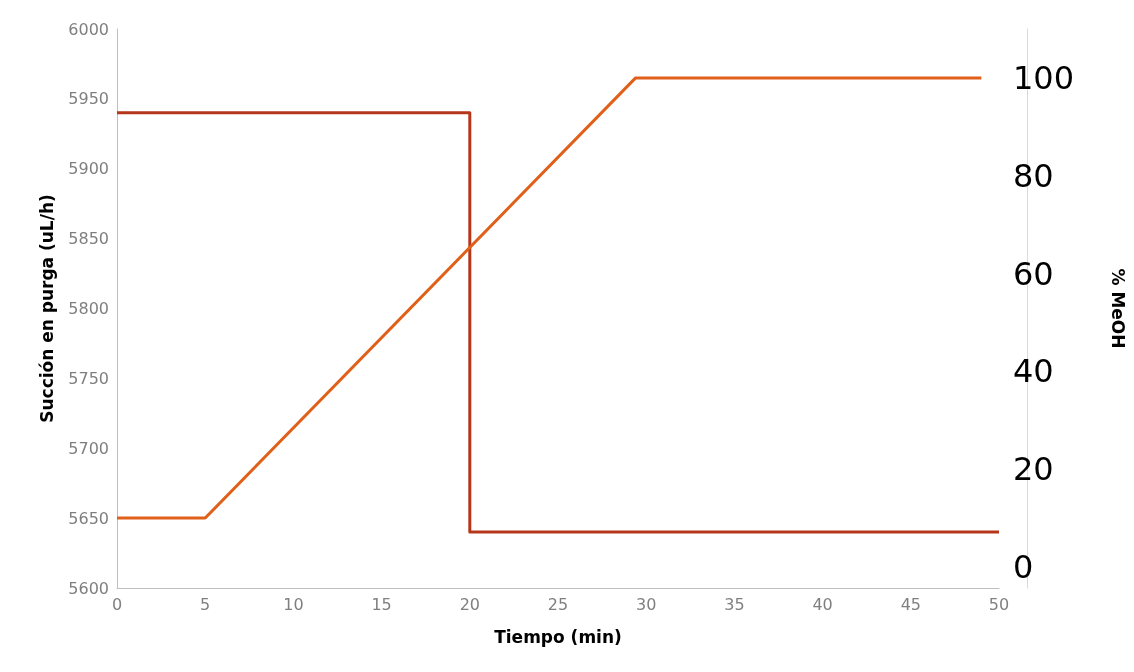  I want to click on y-tick-label: 5850, so click(88, 239).